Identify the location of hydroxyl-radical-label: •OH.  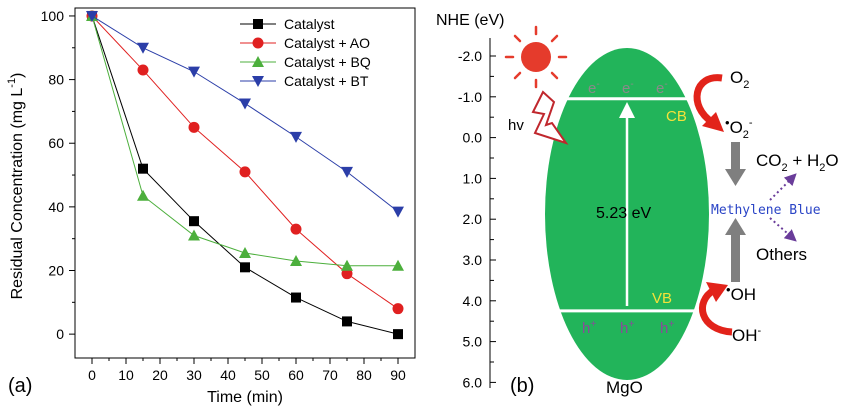
(741, 293).